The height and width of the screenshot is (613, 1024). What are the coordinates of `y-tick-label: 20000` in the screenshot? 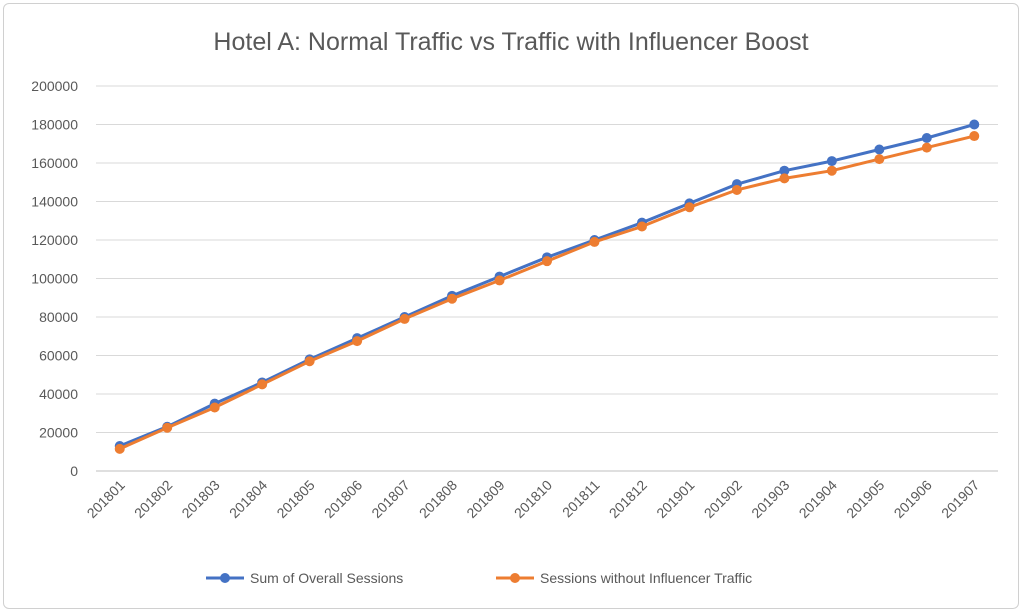 It's located at (58, 433).